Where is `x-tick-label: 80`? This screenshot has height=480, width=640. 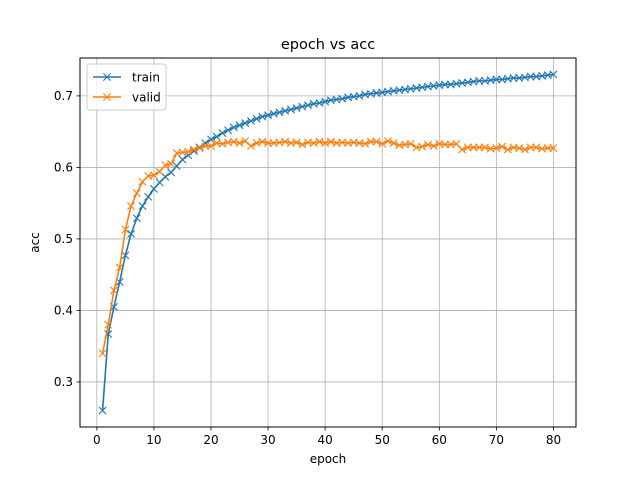
x-tick-label: 80 is located at coordinates (553, 440).